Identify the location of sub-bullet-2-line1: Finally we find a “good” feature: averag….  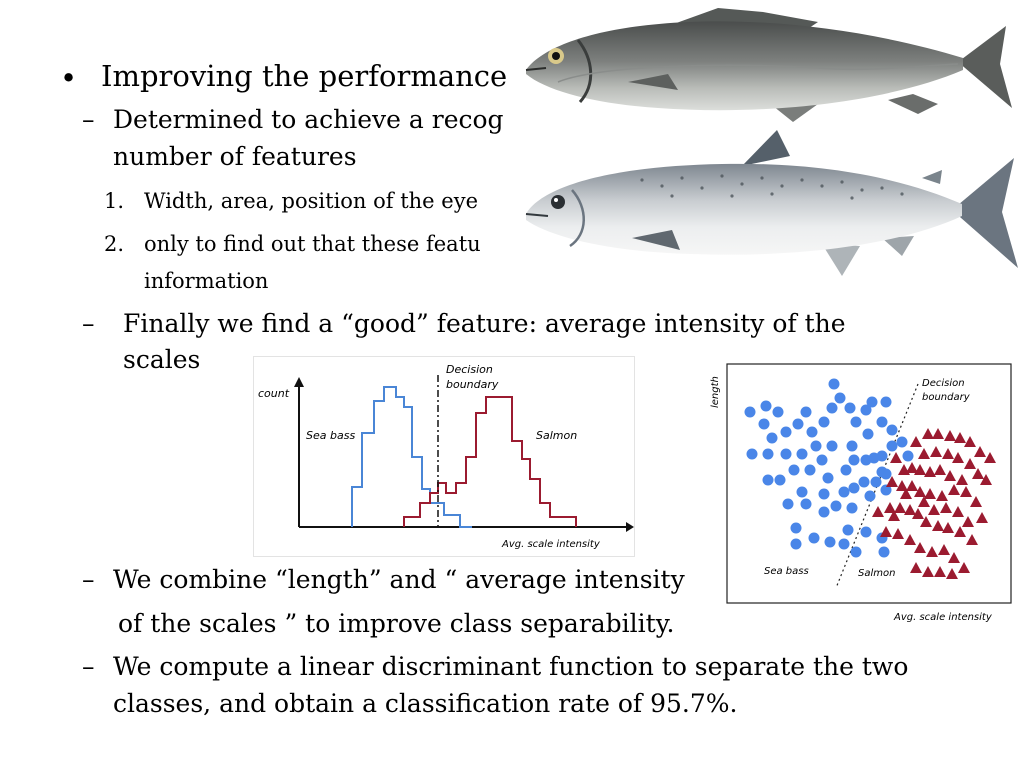
(484, 323).